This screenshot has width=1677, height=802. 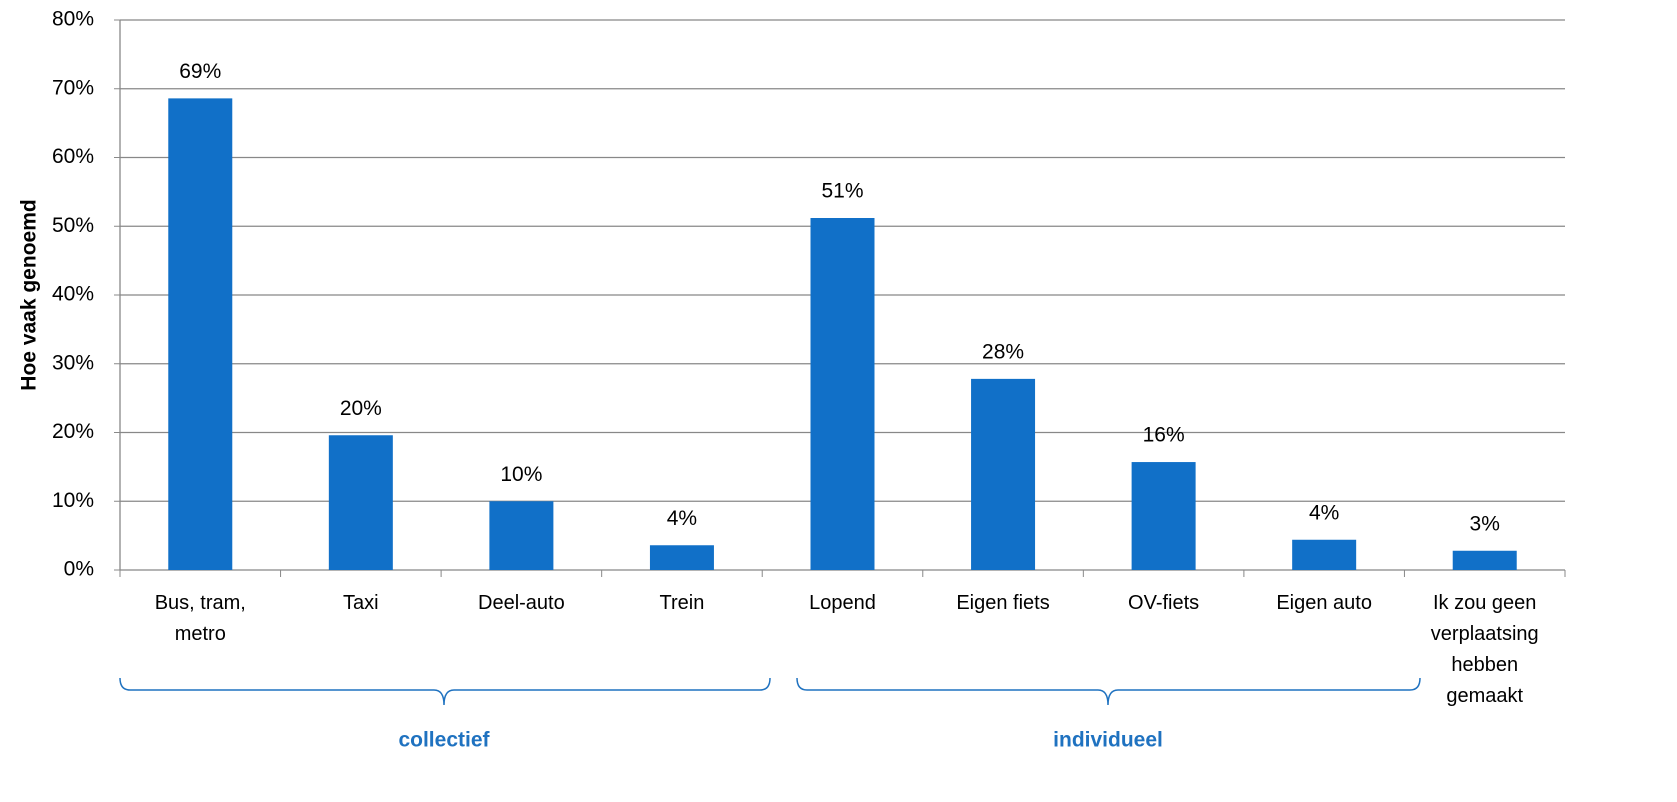 What do you see at coordinates (361, 603) in the screenshot?
I see `x-tick-label: Taxi` at bounding box center [361, 603].